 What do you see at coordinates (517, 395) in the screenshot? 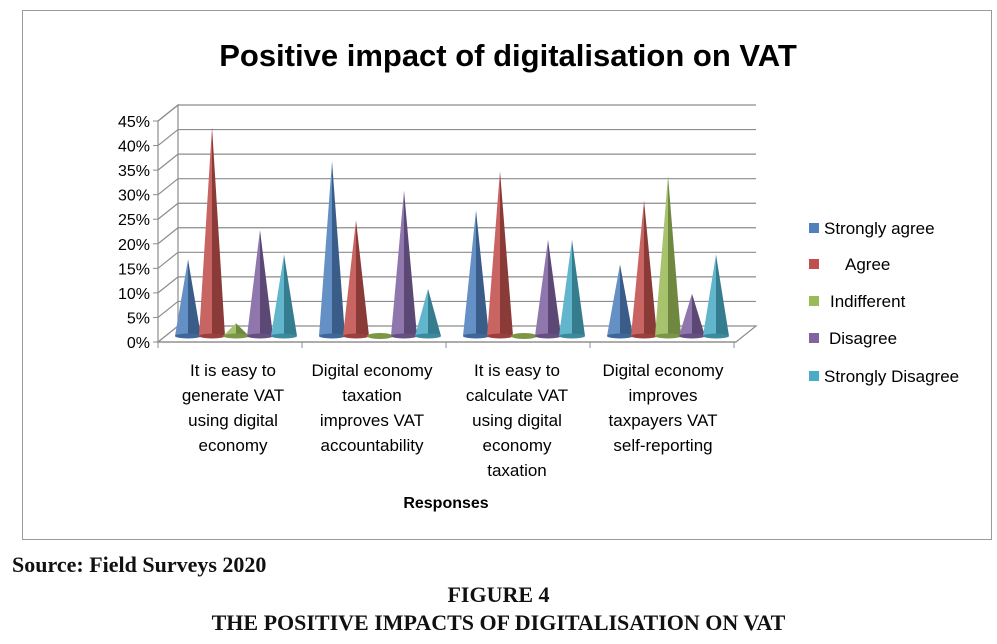
I see `x-tick-label-line: calculate VAT` at bounding box center [517, 395].